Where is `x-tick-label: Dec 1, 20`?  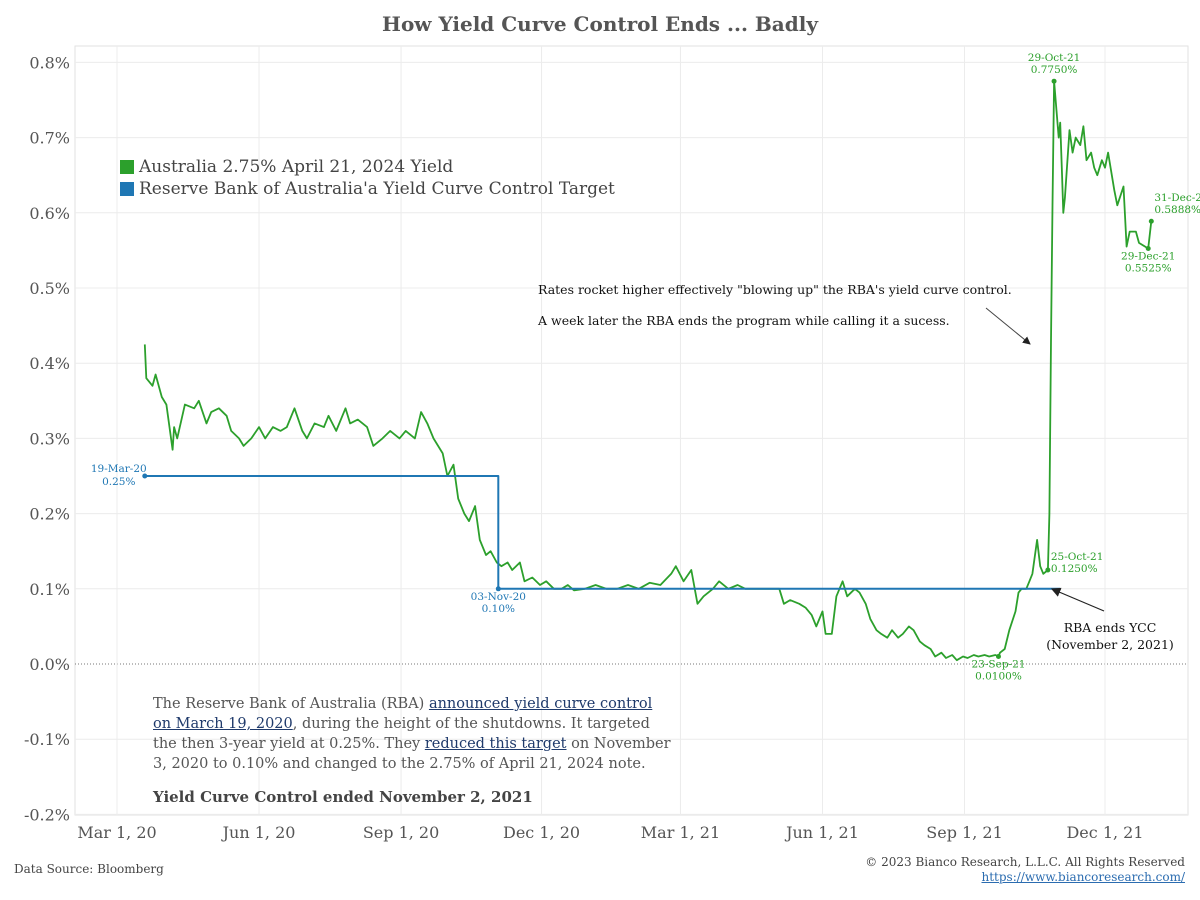
x-tick-label: Dec 1, 20 is located at coordinates (541, 832).